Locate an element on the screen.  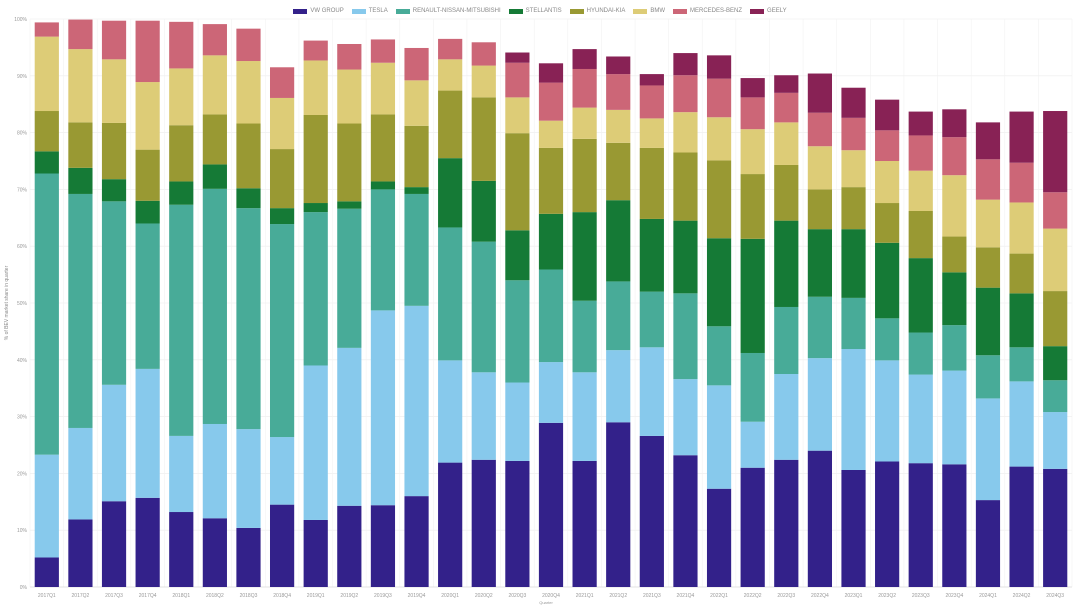
legend-item: BMW is located at coordinates (649, 11).